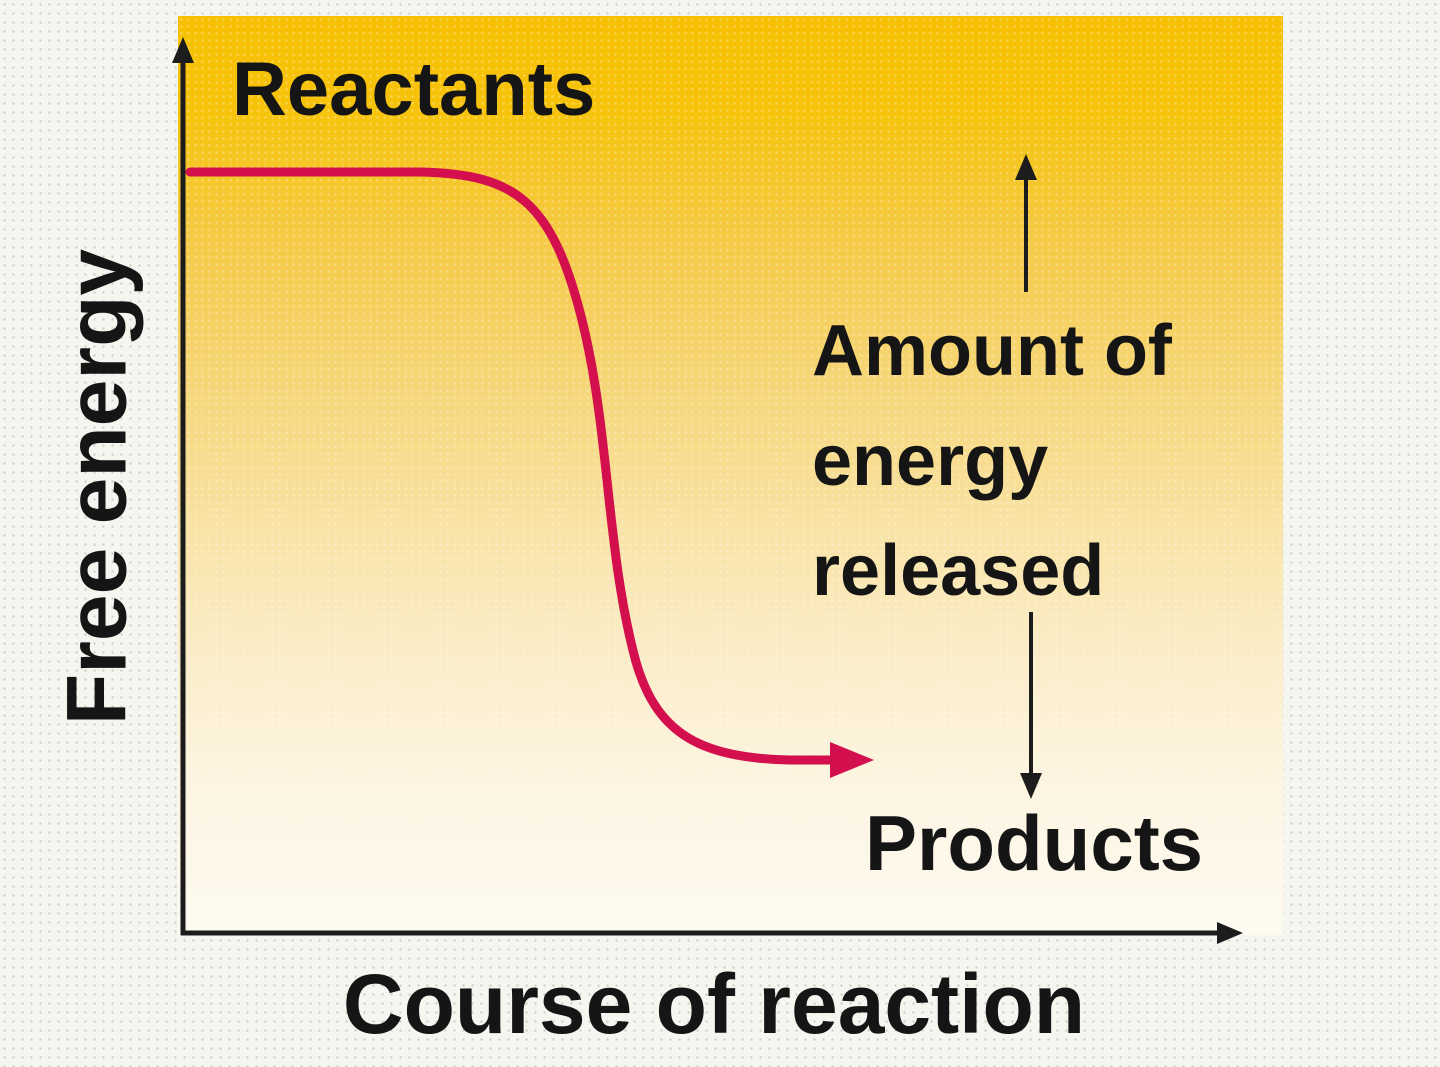 The height and width of the screenshot is (1067, 1440). I want to click on energy-released-line-1: Amount of, so click(992, 351).